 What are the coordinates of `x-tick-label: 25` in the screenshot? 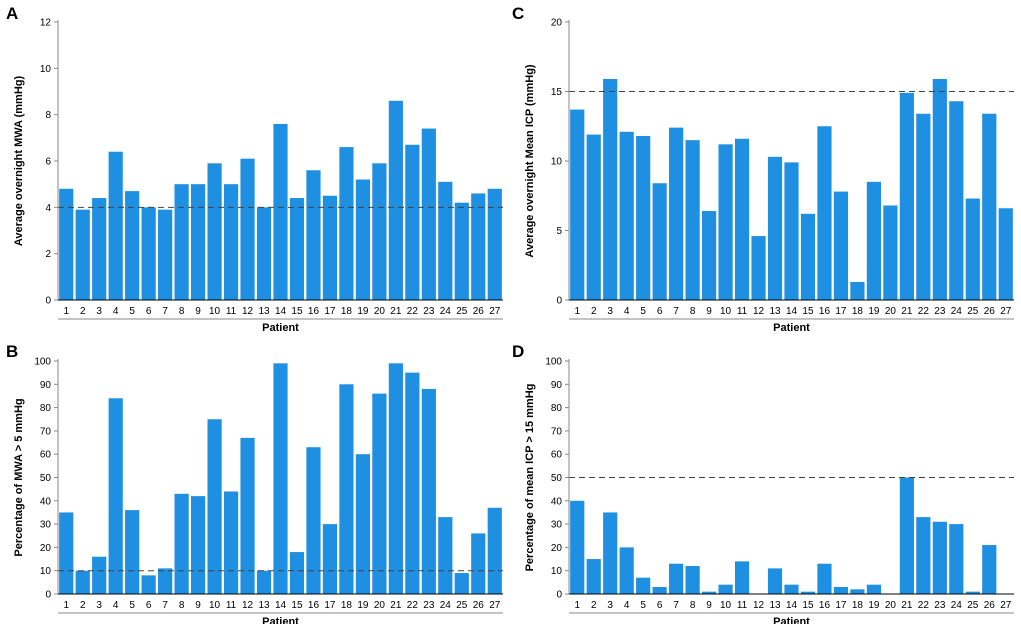 It's located at (462, 311).